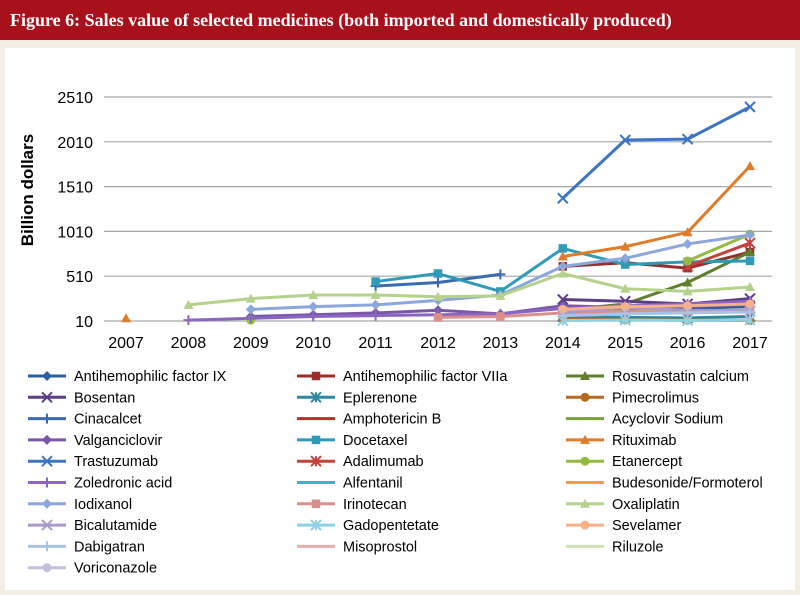 This screenshot has width=800, height=595. Describe the element at coordinates (375, 441) in the screenshot. I see `legend-label: Docetaxel` at that location.